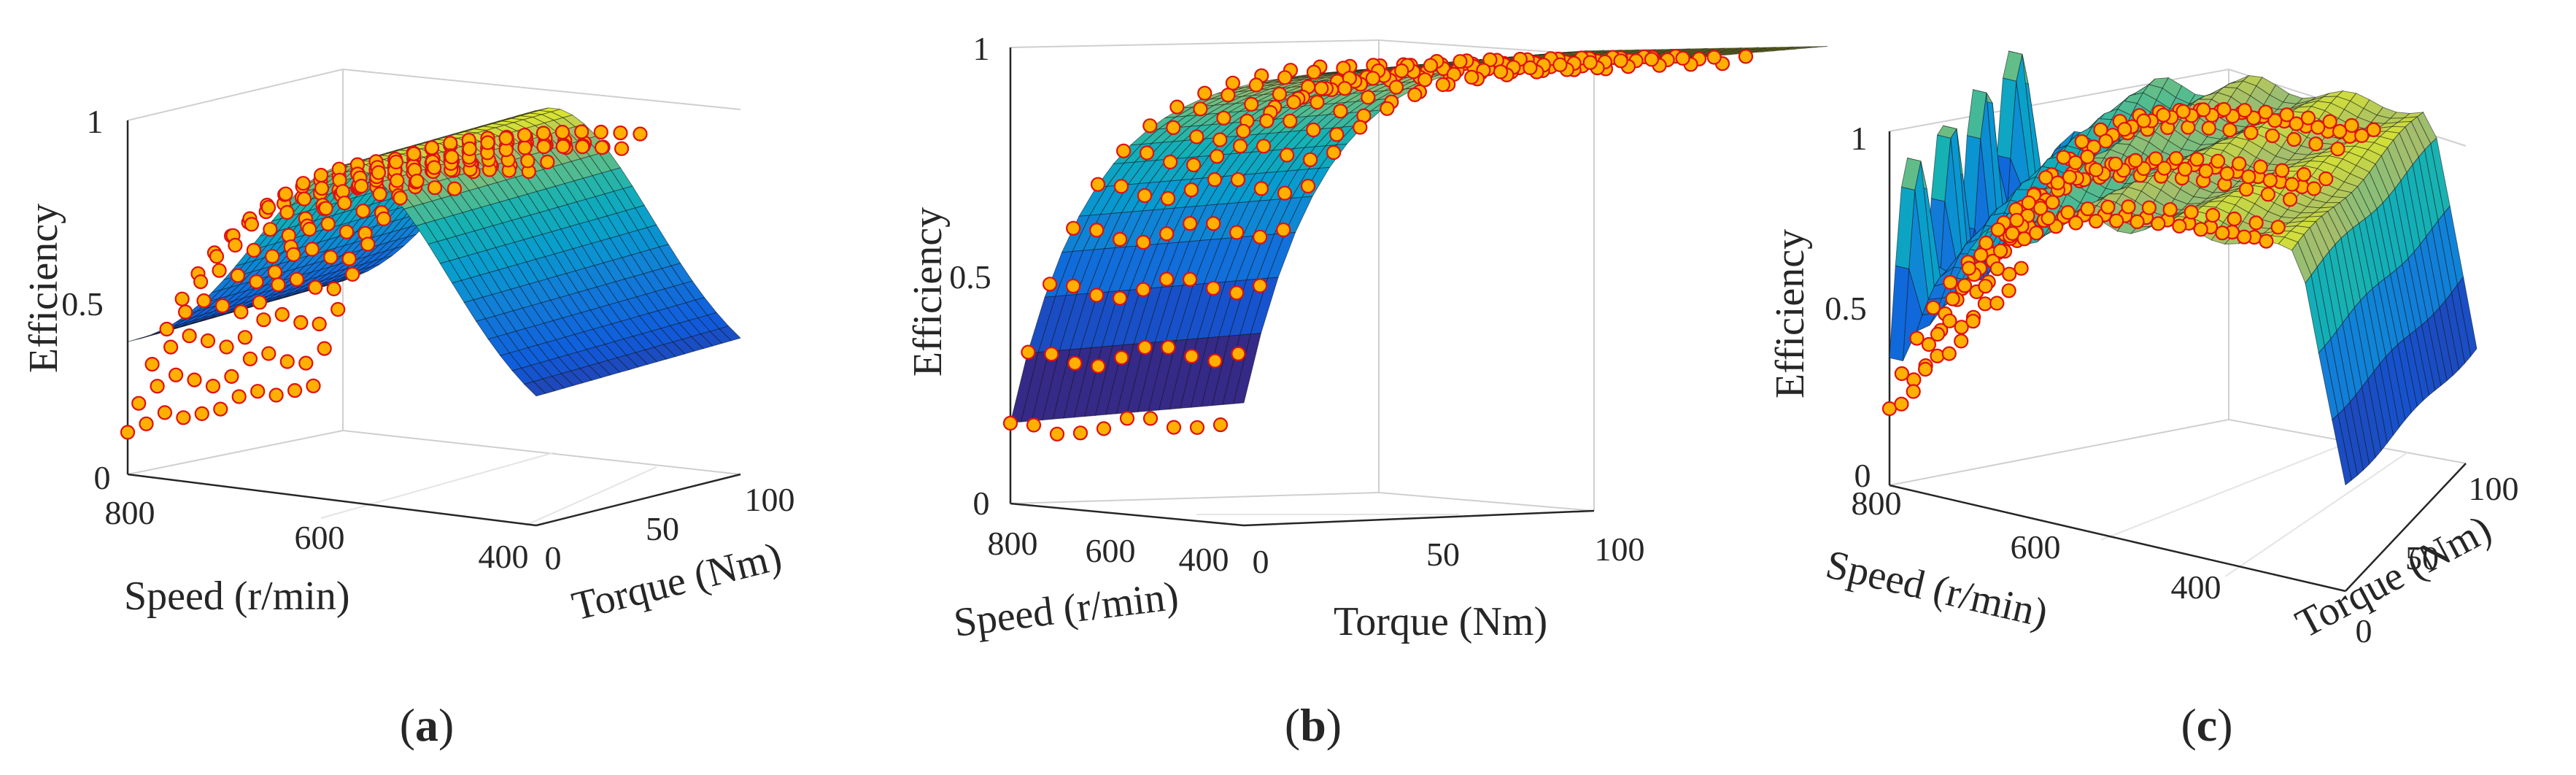  Describe the element at coordinates (981, 503) in the screenshot. I see `panel-b-ztick-0: 0` at that location.